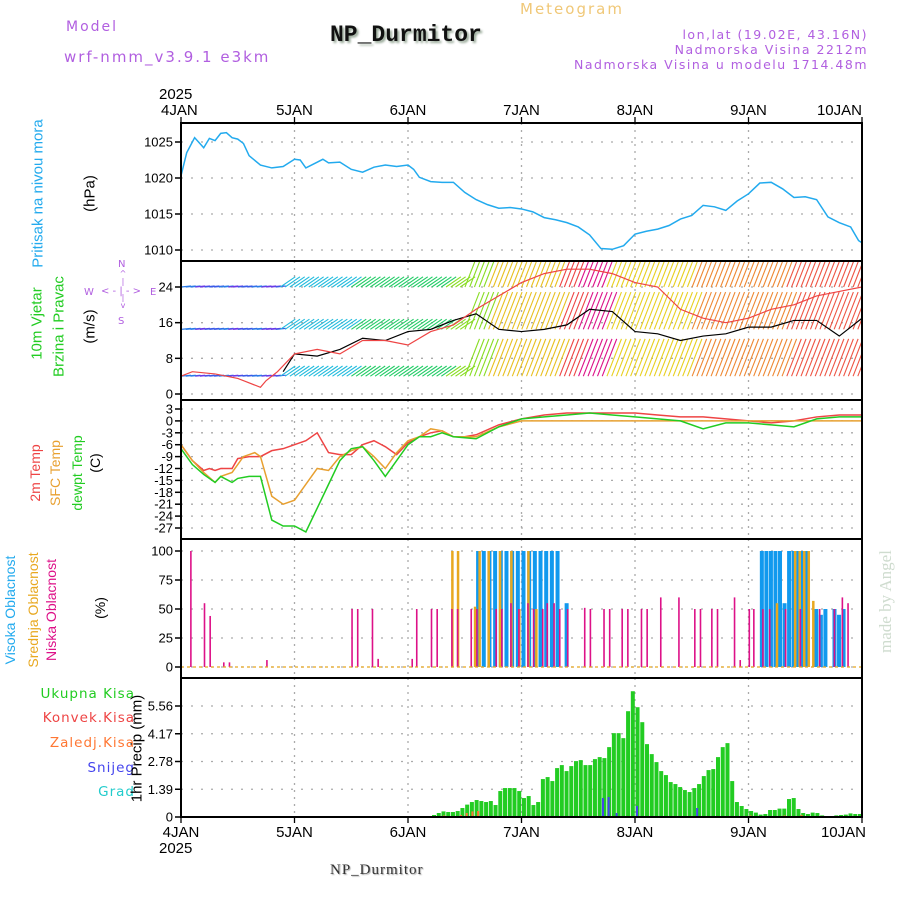 The width and height of the screenshot is (900, 900). I want to click on y-tick-label: 8, so click(169, 358).